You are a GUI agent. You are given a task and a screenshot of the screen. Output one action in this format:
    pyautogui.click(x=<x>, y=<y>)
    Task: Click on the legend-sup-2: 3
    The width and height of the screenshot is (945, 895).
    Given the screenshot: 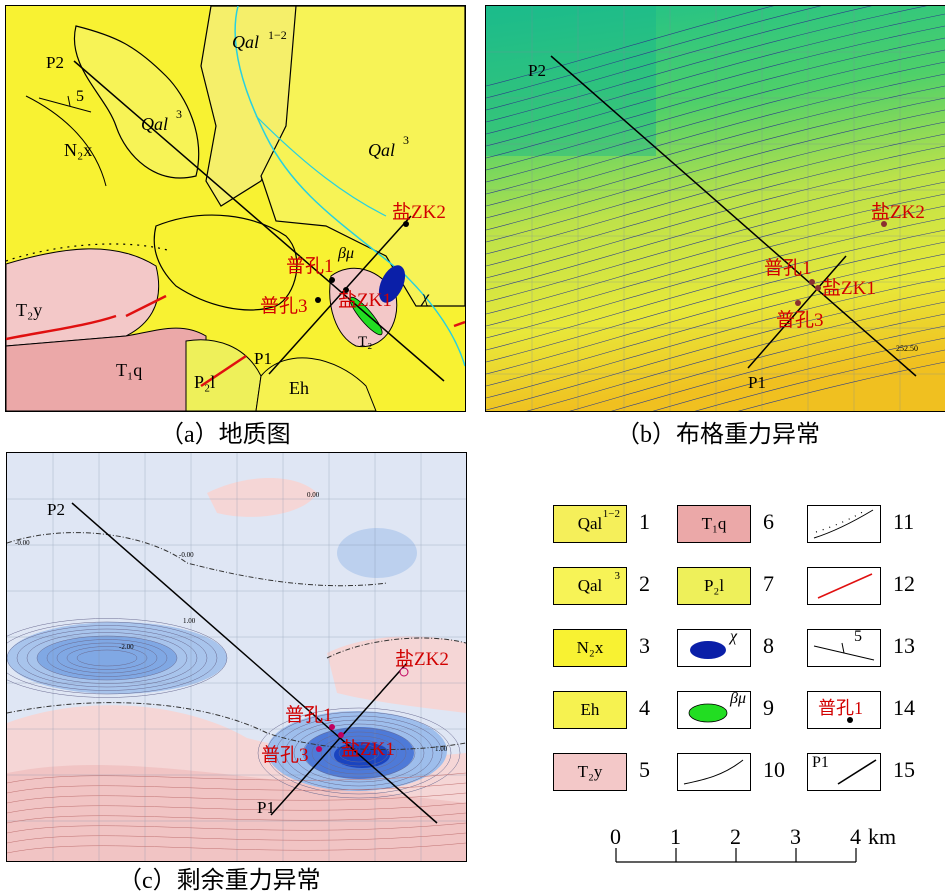 What is the action you would take?
    pyautogui.click(x=617, y=576)
    